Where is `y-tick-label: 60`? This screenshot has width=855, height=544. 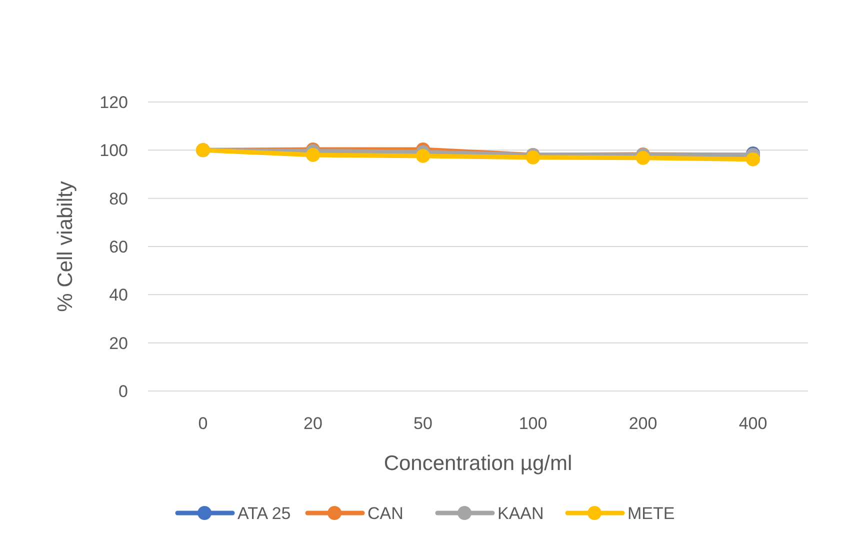 y-tick-label: 60 is located at coordinates (118, 246).